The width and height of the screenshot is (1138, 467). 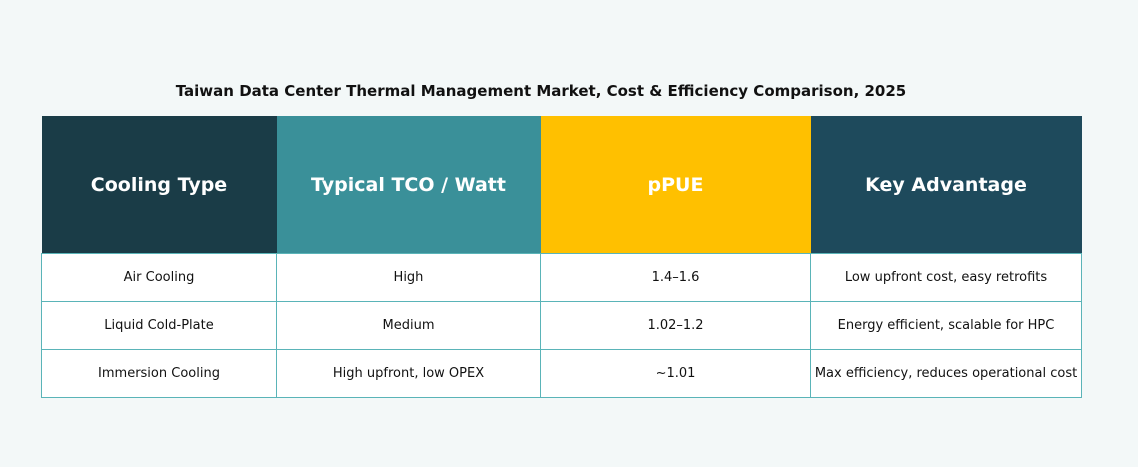 I want to click on table-cell: High upfront, low OPEX, so click(x=408, y=373).